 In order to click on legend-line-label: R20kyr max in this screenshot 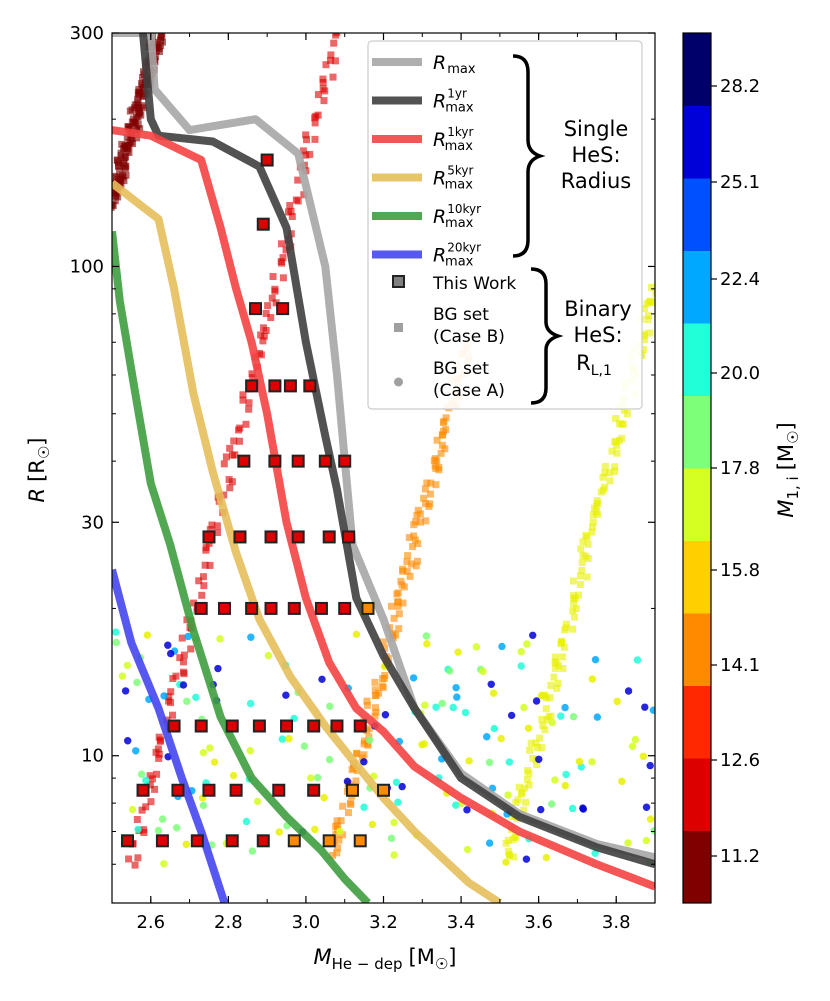, I will do `click(457, 255)`.